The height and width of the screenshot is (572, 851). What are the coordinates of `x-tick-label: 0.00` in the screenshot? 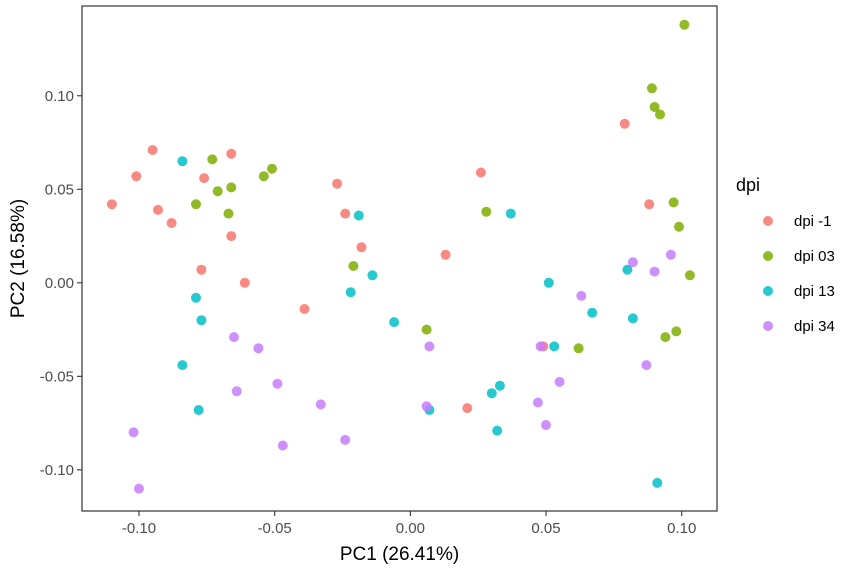 It's located at (410, 528).